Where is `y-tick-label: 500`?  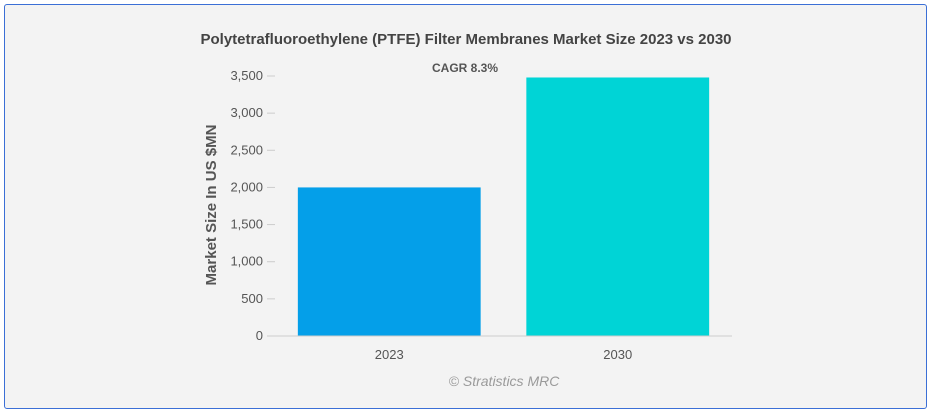
y-tick-label: 500 is located at coordinates (252, 298).